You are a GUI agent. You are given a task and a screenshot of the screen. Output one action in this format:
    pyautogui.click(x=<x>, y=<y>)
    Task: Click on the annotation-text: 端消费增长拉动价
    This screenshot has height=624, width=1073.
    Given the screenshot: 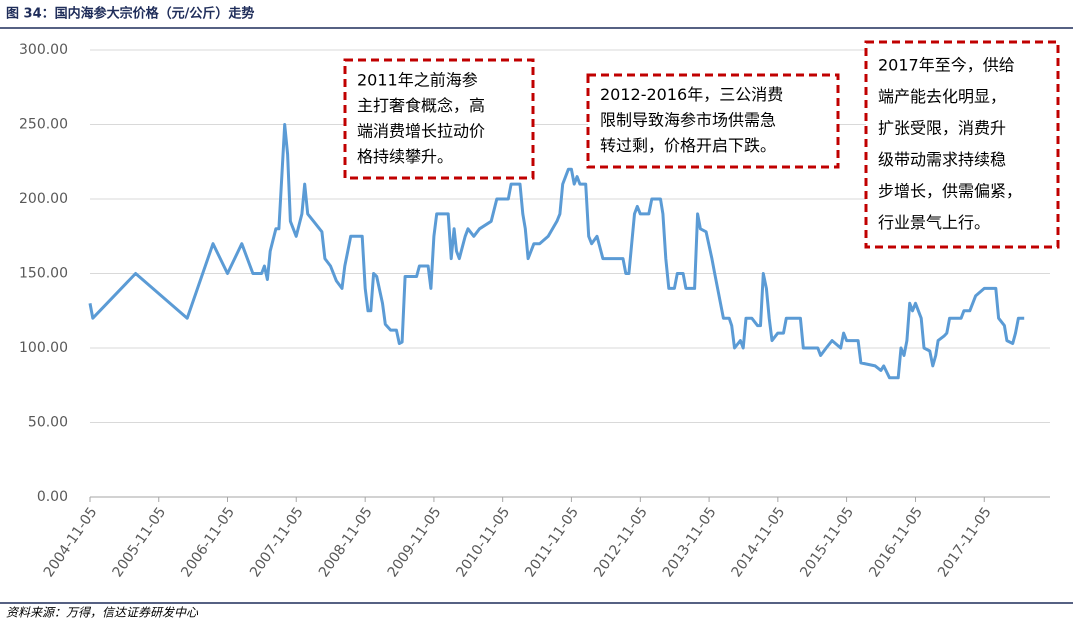 What is the action you would take?
    pyautogui.click(x=421, y=130)
    